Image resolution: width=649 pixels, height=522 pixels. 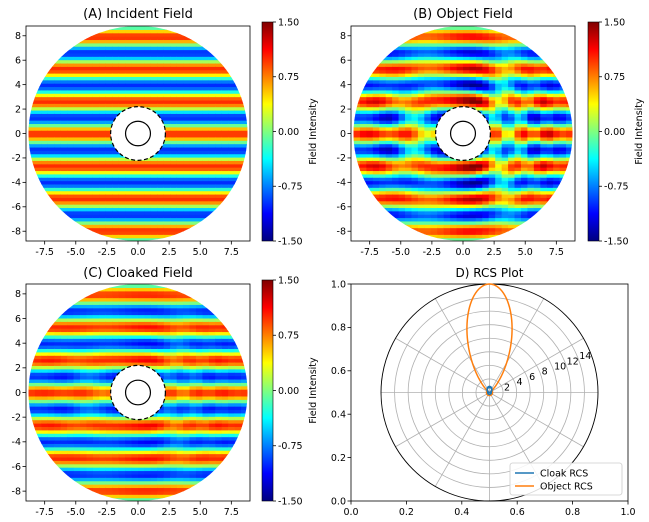 I want to click on y-tick-label: 8, so click(x=18, y=36).